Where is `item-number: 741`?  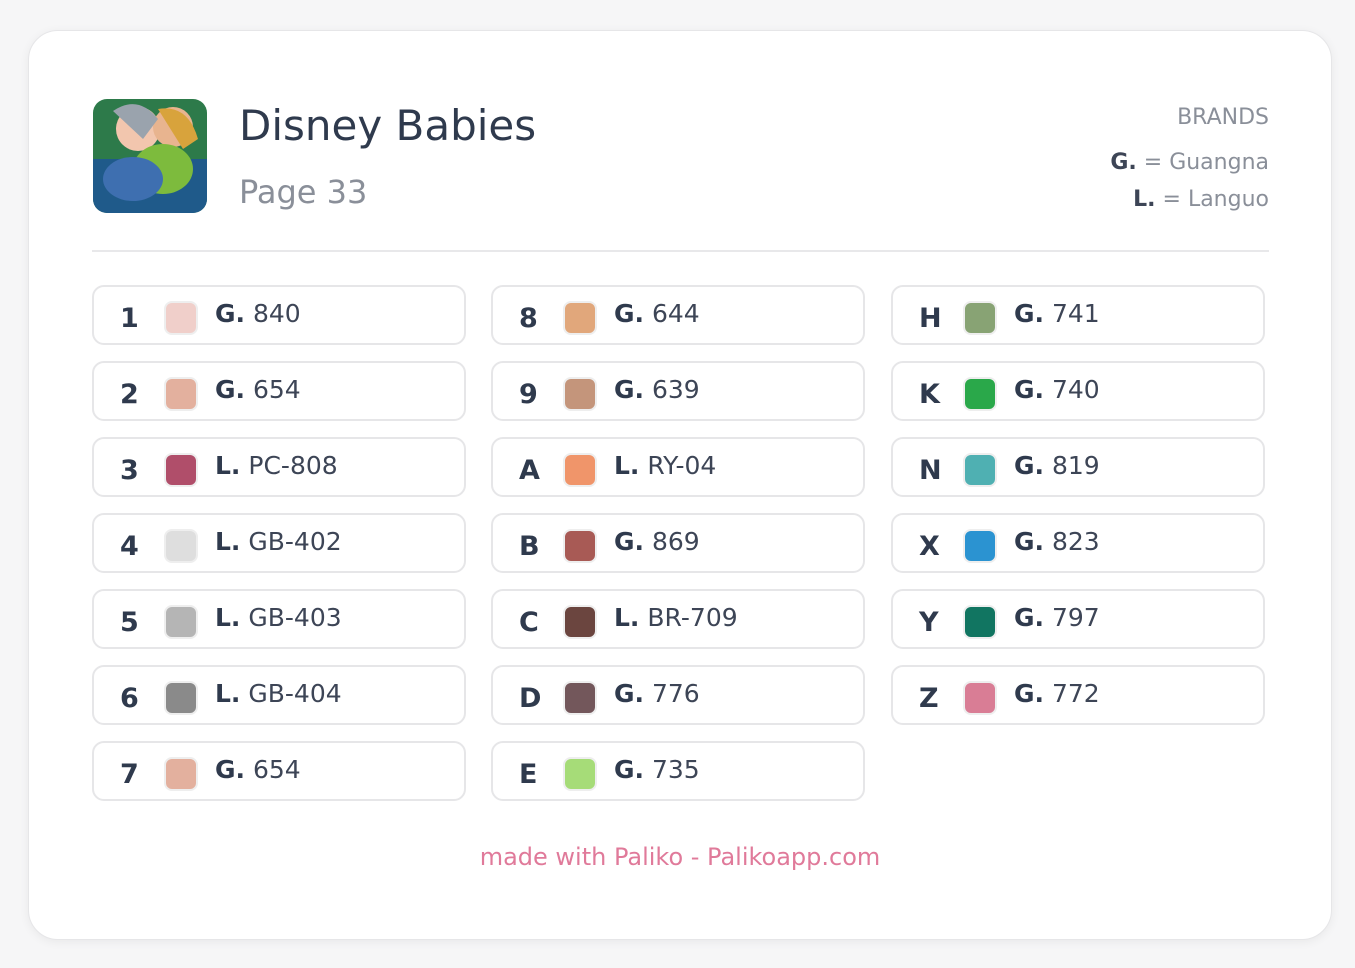 item-number: 741 is located at coordinates (1075, 313).